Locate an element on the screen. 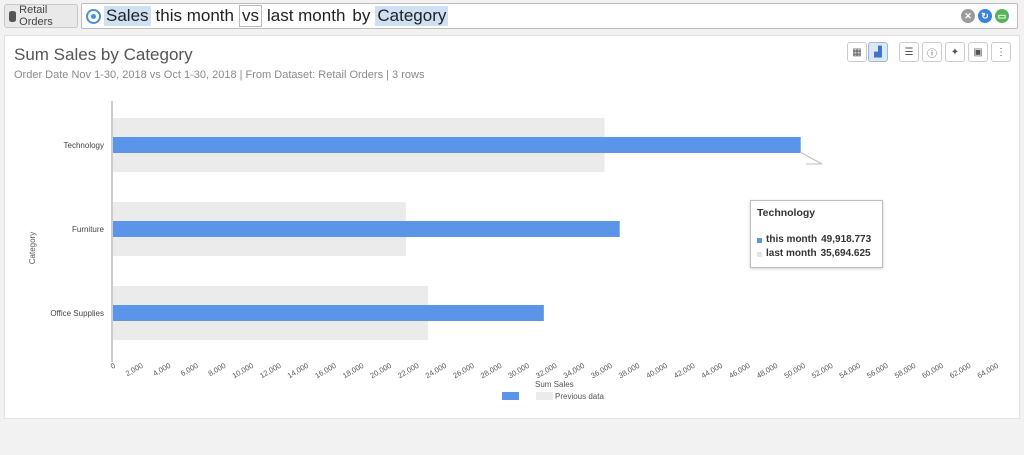 Image resolution: width=1024 pixels, height=455 pixels. x-tick-label: 16,000 is located at coordinates (325, 370).